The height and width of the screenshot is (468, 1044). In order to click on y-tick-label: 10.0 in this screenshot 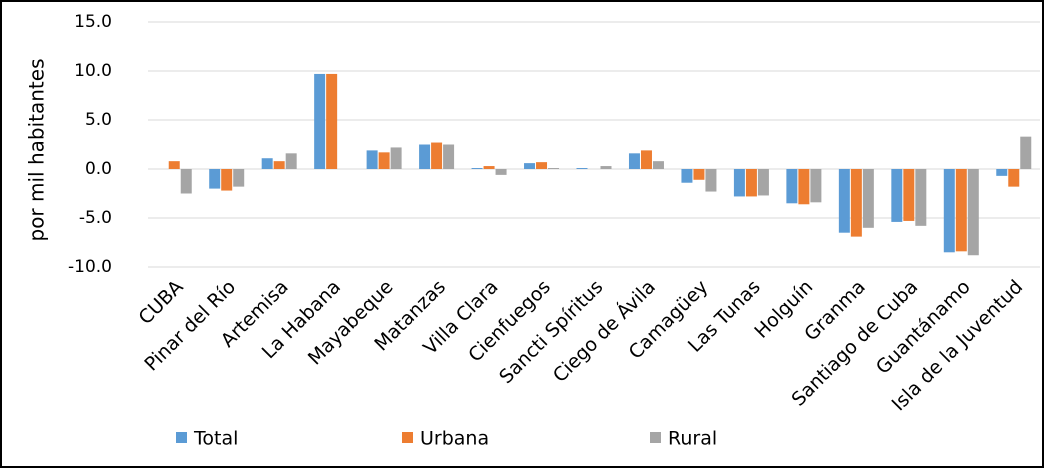, I will do `click(93, 71)`.